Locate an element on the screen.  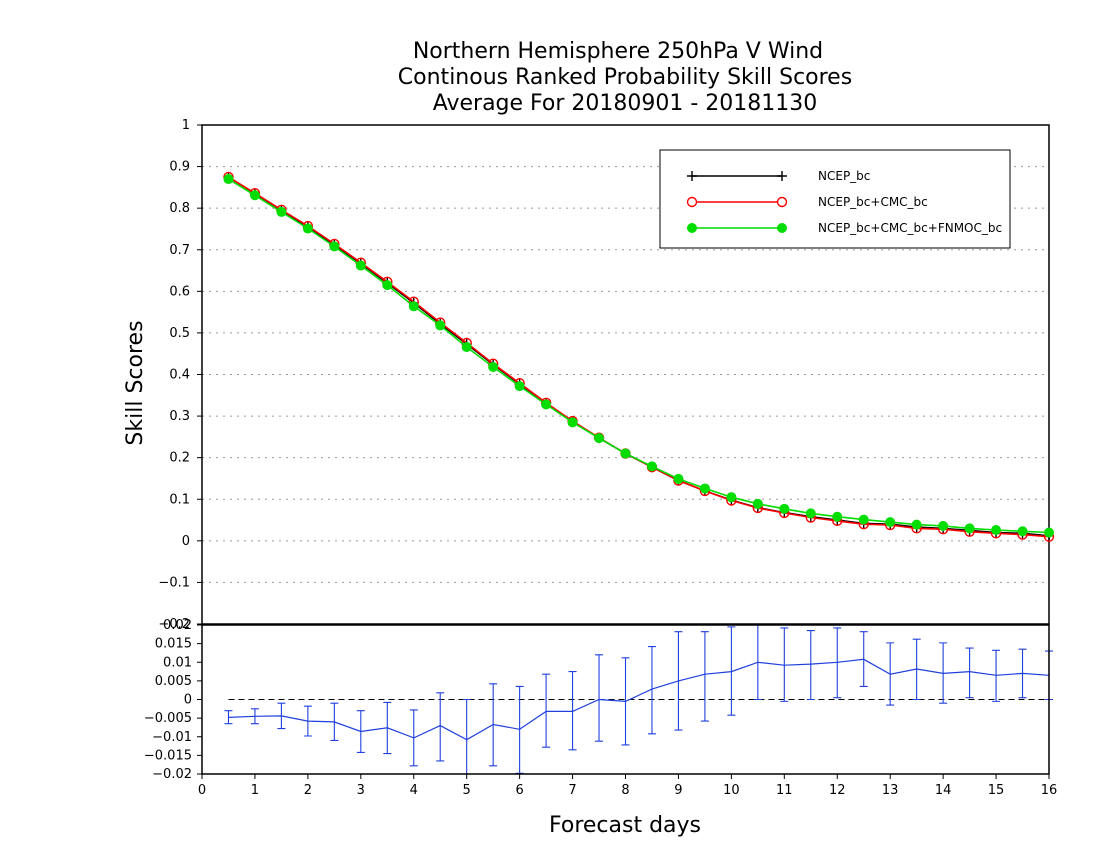
y-tick-label: 0.01 is located at coordinates (177, 662).